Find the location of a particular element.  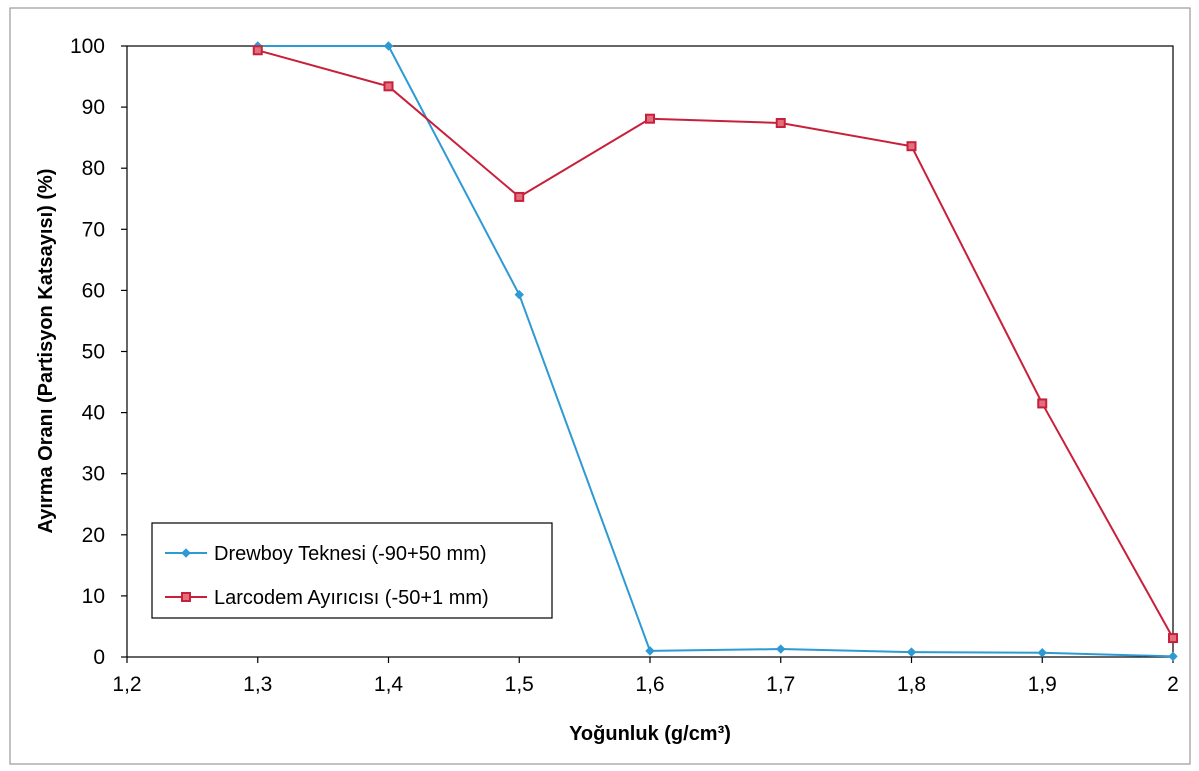

legend-marker-drewboy is located at coordinates (186, 553).